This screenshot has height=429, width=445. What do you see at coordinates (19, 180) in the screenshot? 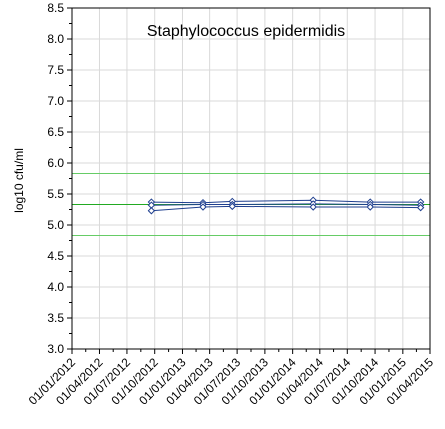
I see `y-axis-label: log10 cfu/ml` at bounding box center [19, 180].